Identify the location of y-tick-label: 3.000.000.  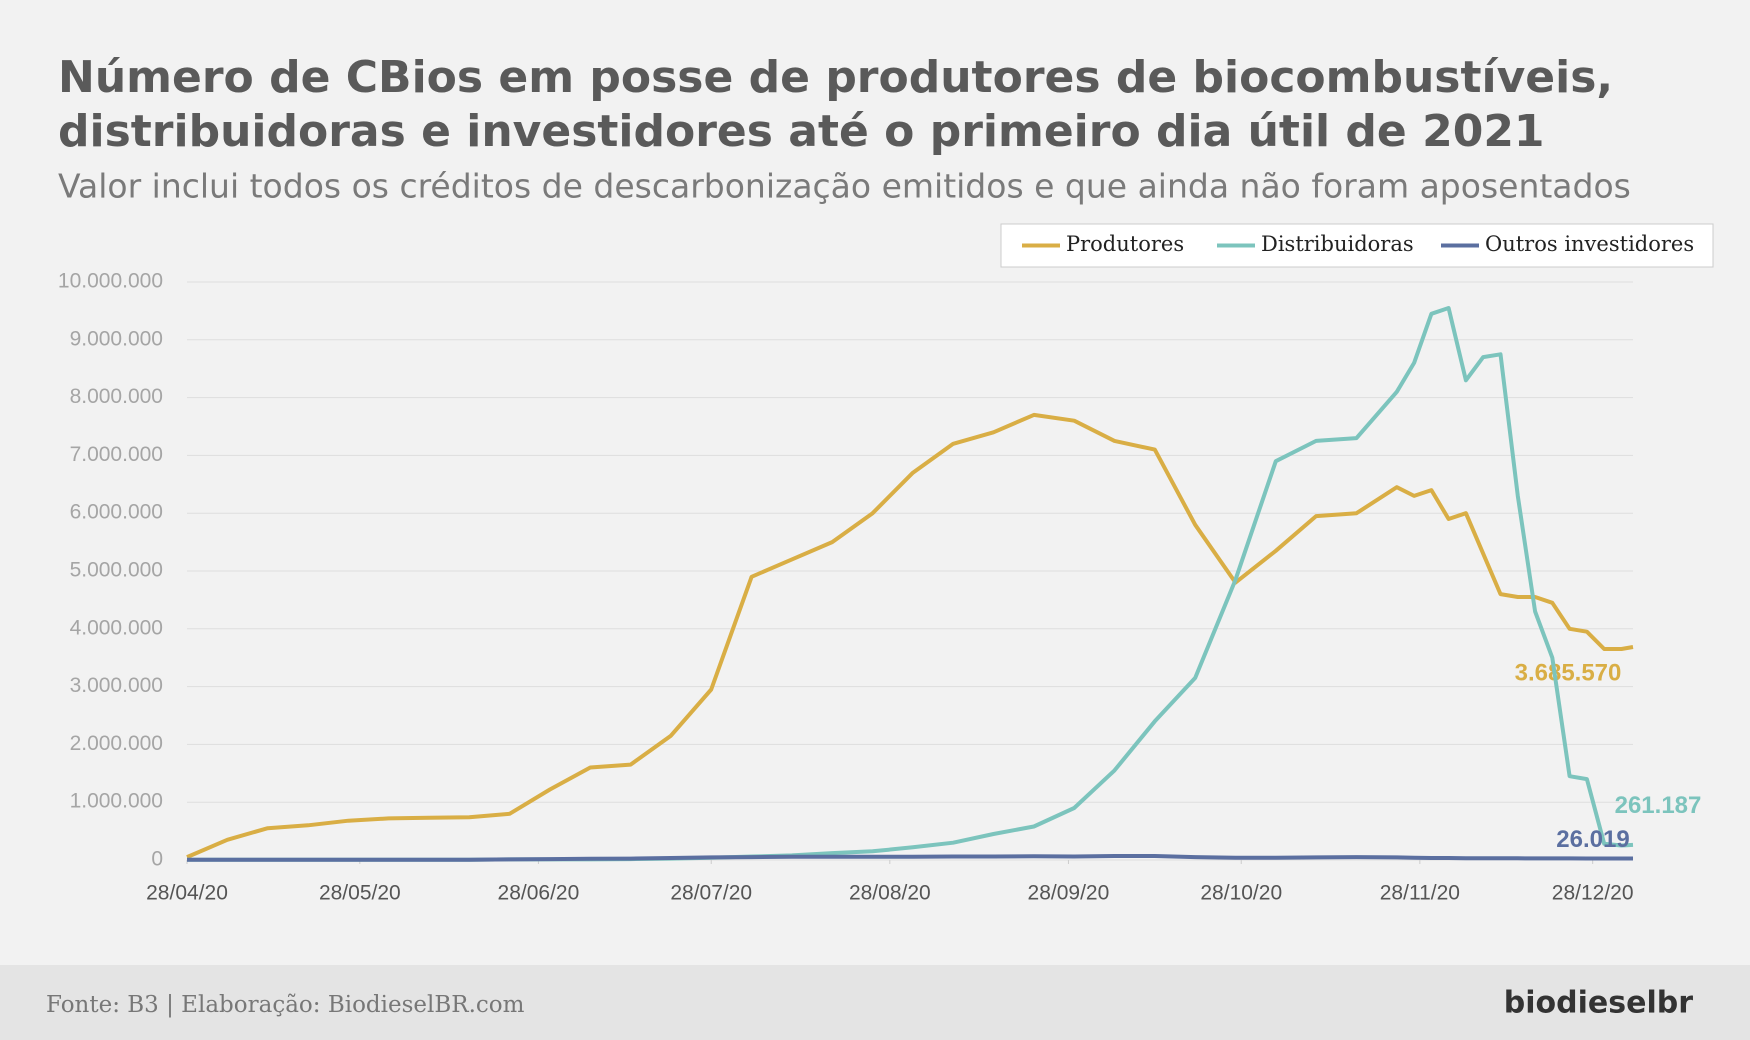
(116, 685).